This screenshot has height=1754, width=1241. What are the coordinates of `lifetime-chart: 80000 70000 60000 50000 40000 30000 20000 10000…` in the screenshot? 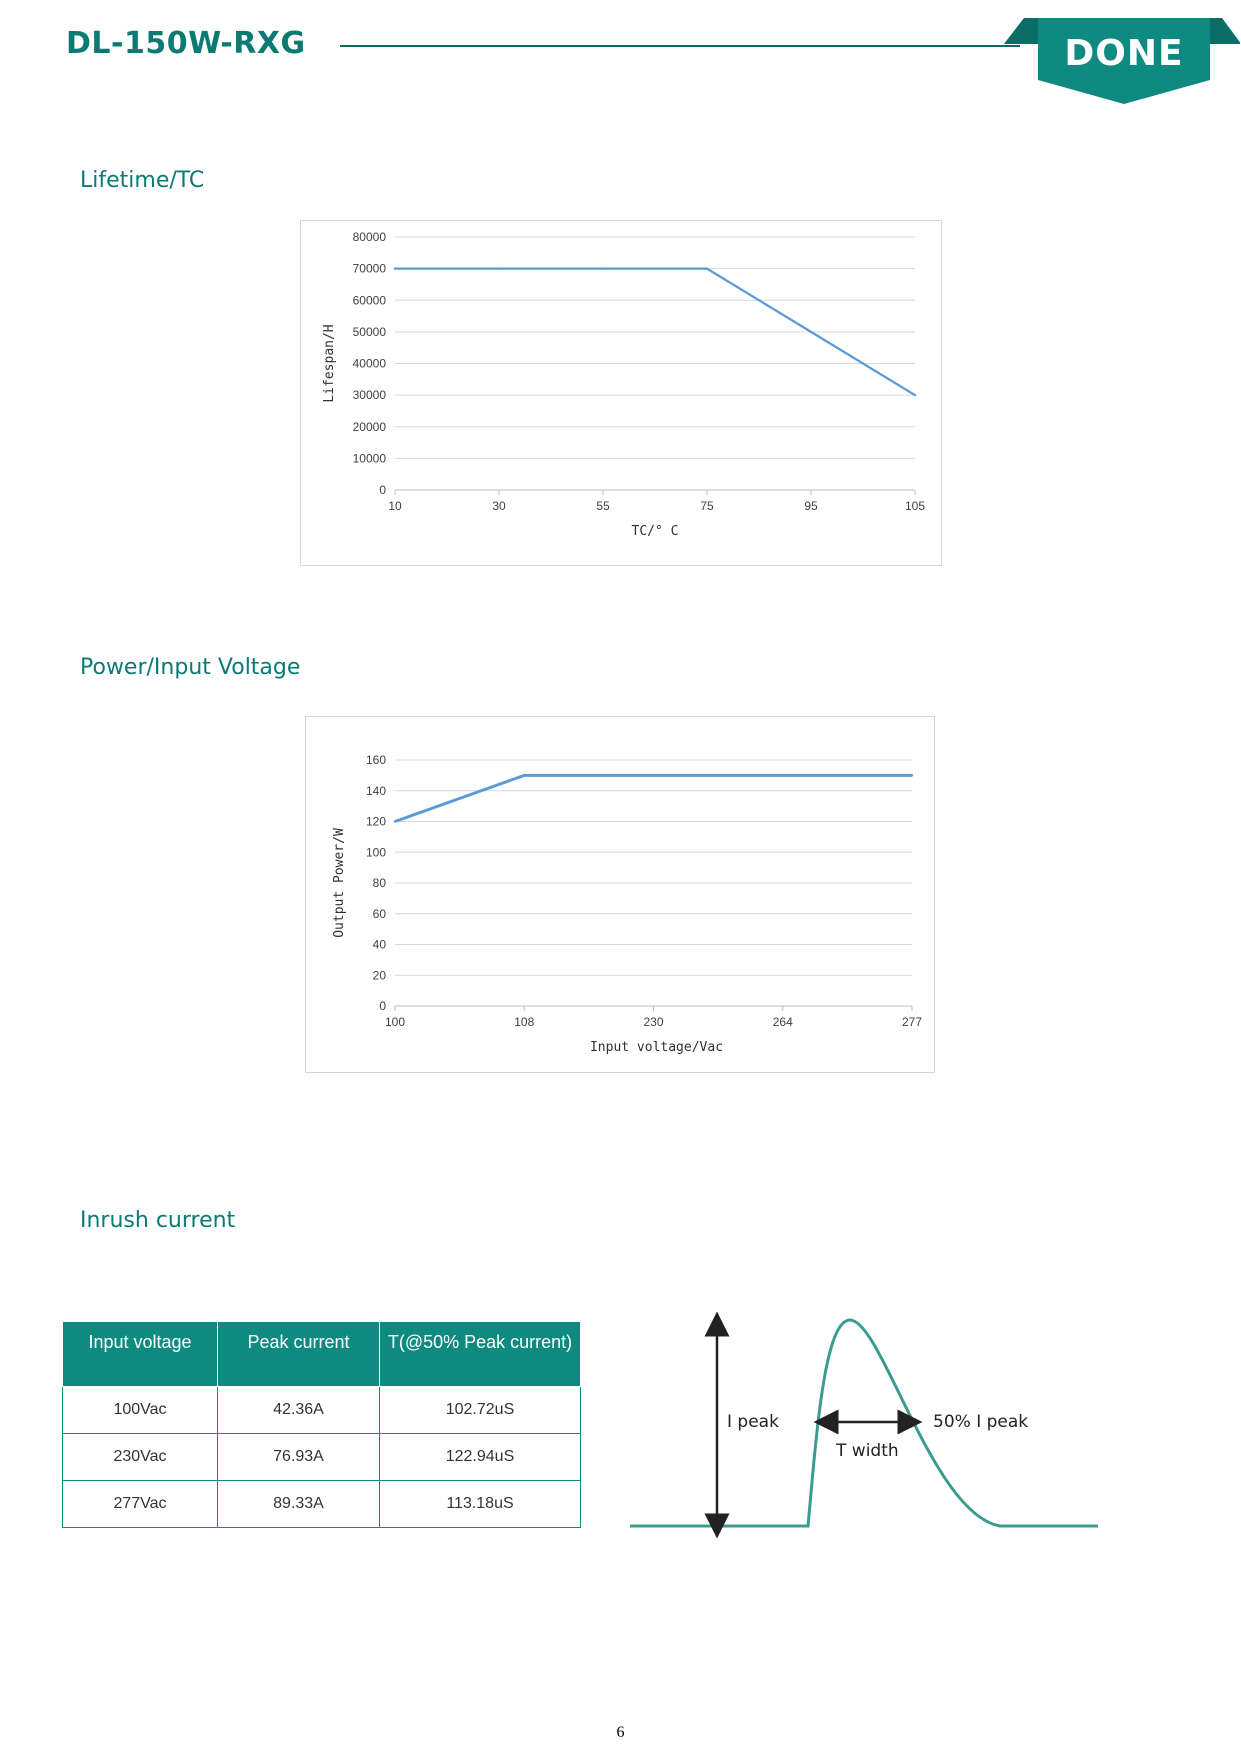 It's located at (621, 393).